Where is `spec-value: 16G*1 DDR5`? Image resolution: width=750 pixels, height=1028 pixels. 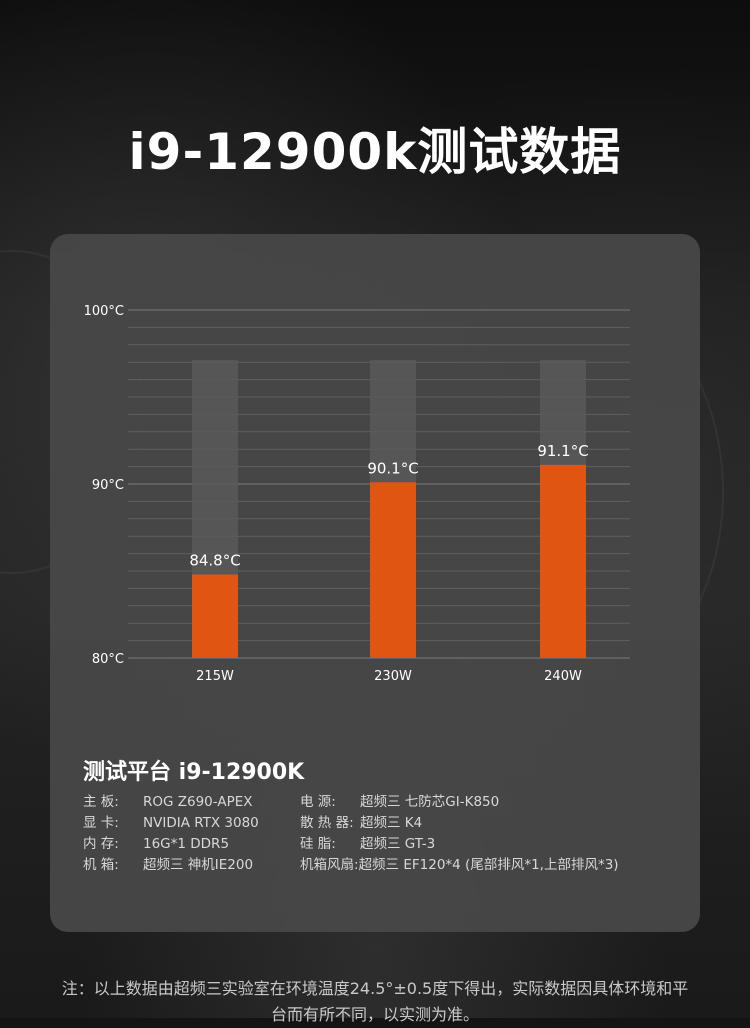
spec-value: 16G*1 DDR5 is located at coordinates (186, 844).